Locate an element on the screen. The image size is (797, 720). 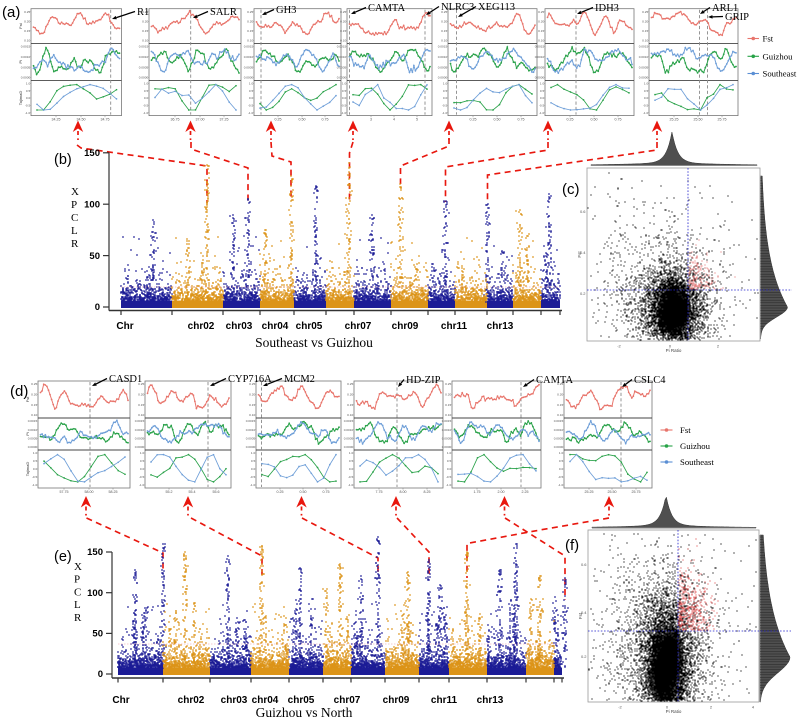
svg-text: SALR is located at coordinates (223, 12).